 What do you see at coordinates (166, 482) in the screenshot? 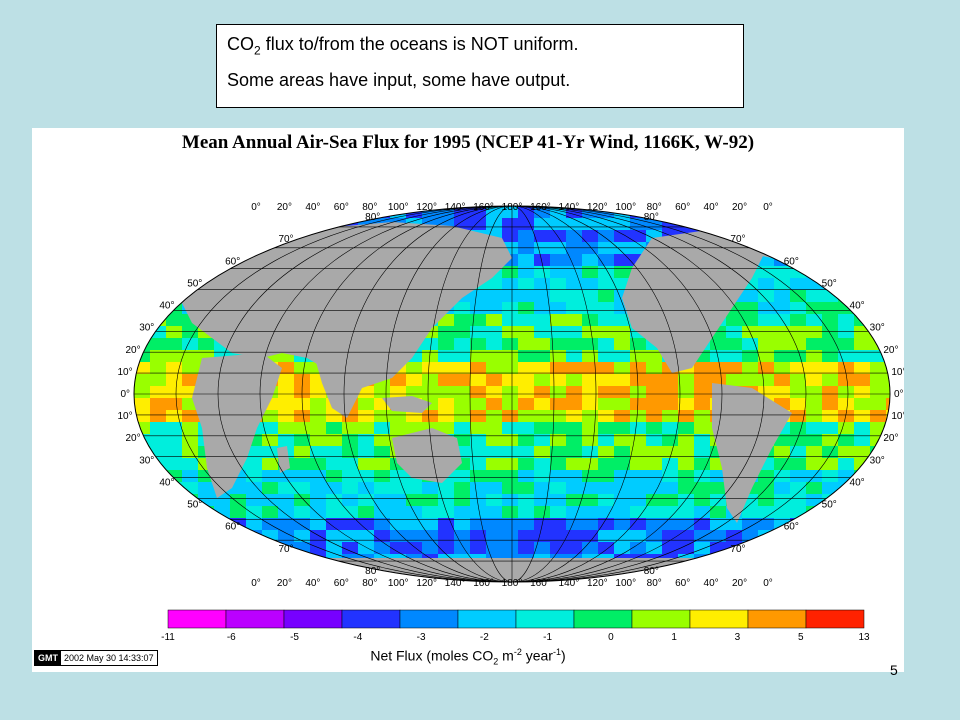
I see `latitude-label: 40°` at bounding box center [166, 482].